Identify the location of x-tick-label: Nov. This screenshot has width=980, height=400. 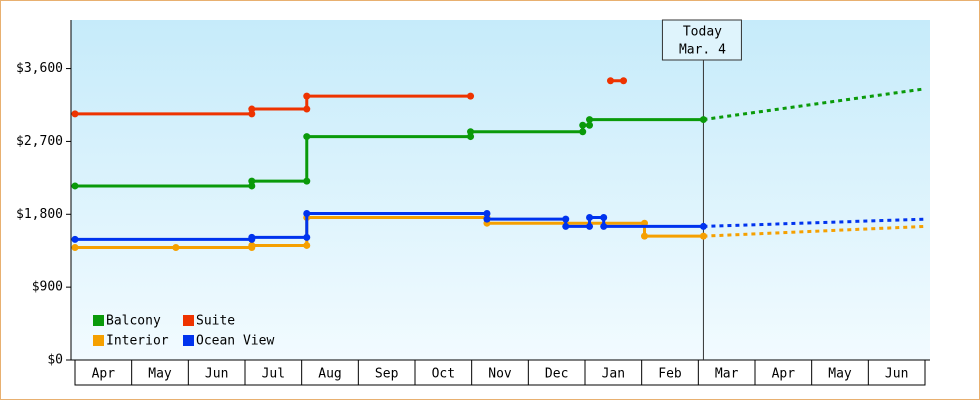
(500, 374).